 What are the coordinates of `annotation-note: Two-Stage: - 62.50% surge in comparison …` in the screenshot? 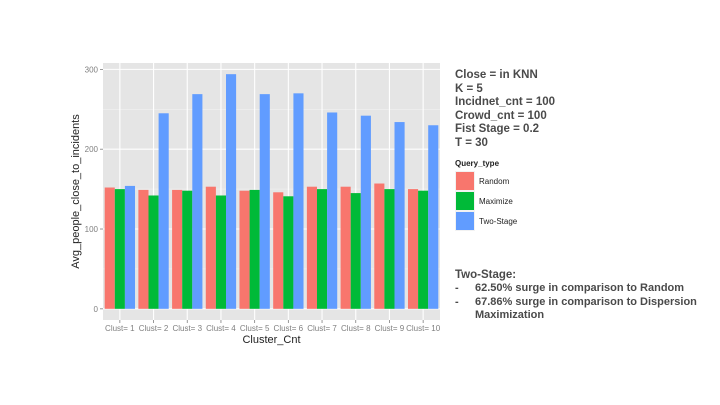 It's located at (586, 295).